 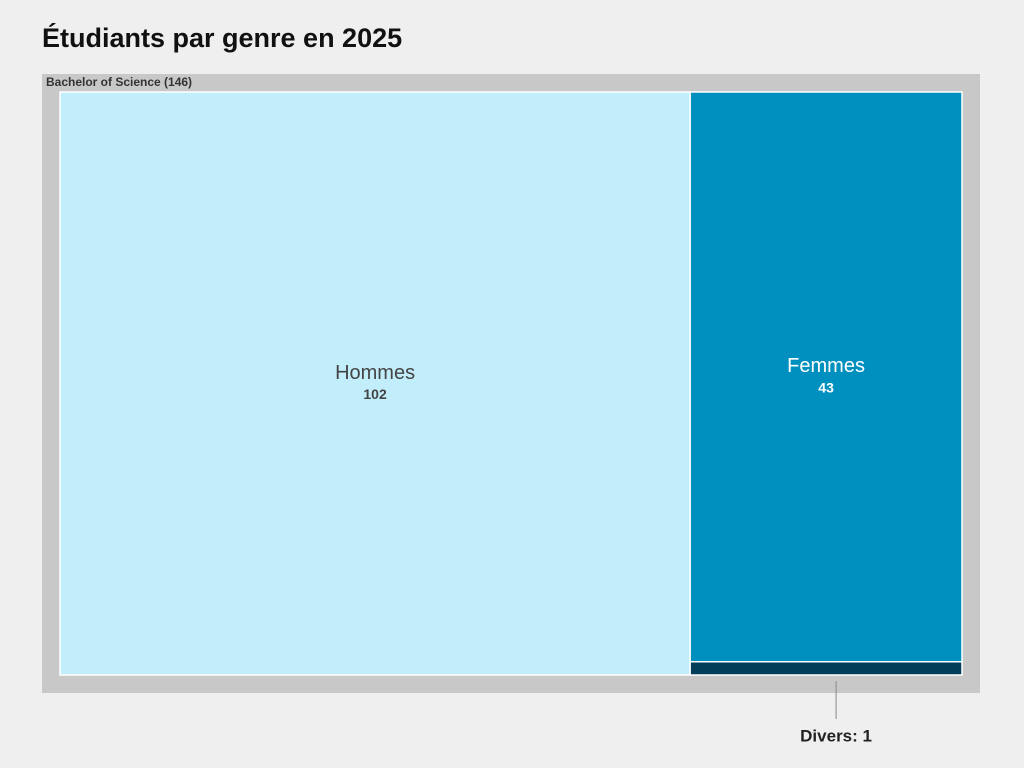 What do you see at coordinates (222, 37) in the screenshot?
I see `chart-title: Étudiants par genre en 2025` at bounding box center [222, 37].